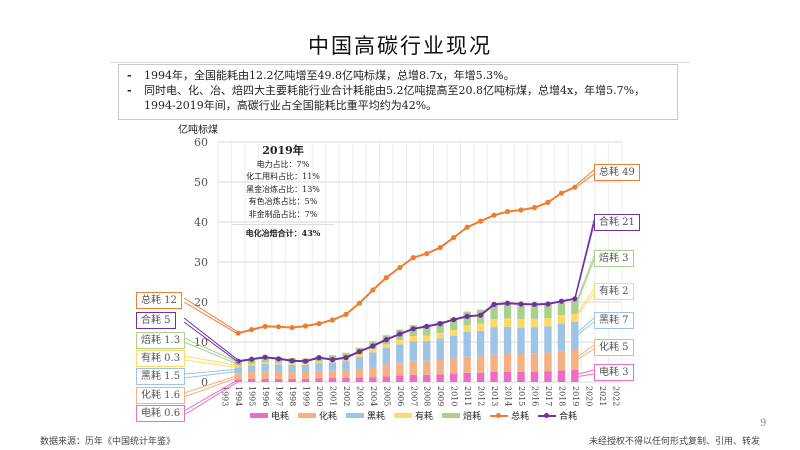 The image size is (800, 450). What do you see at coordinates (283, 150) in the screenshot?
I see `info-year: 2019年` at bounding box center [283, 150].